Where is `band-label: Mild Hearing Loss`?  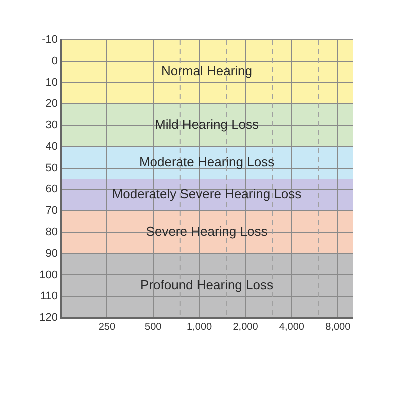 band-label: Mild Hearing Loss is located at coordinates (207, 124).